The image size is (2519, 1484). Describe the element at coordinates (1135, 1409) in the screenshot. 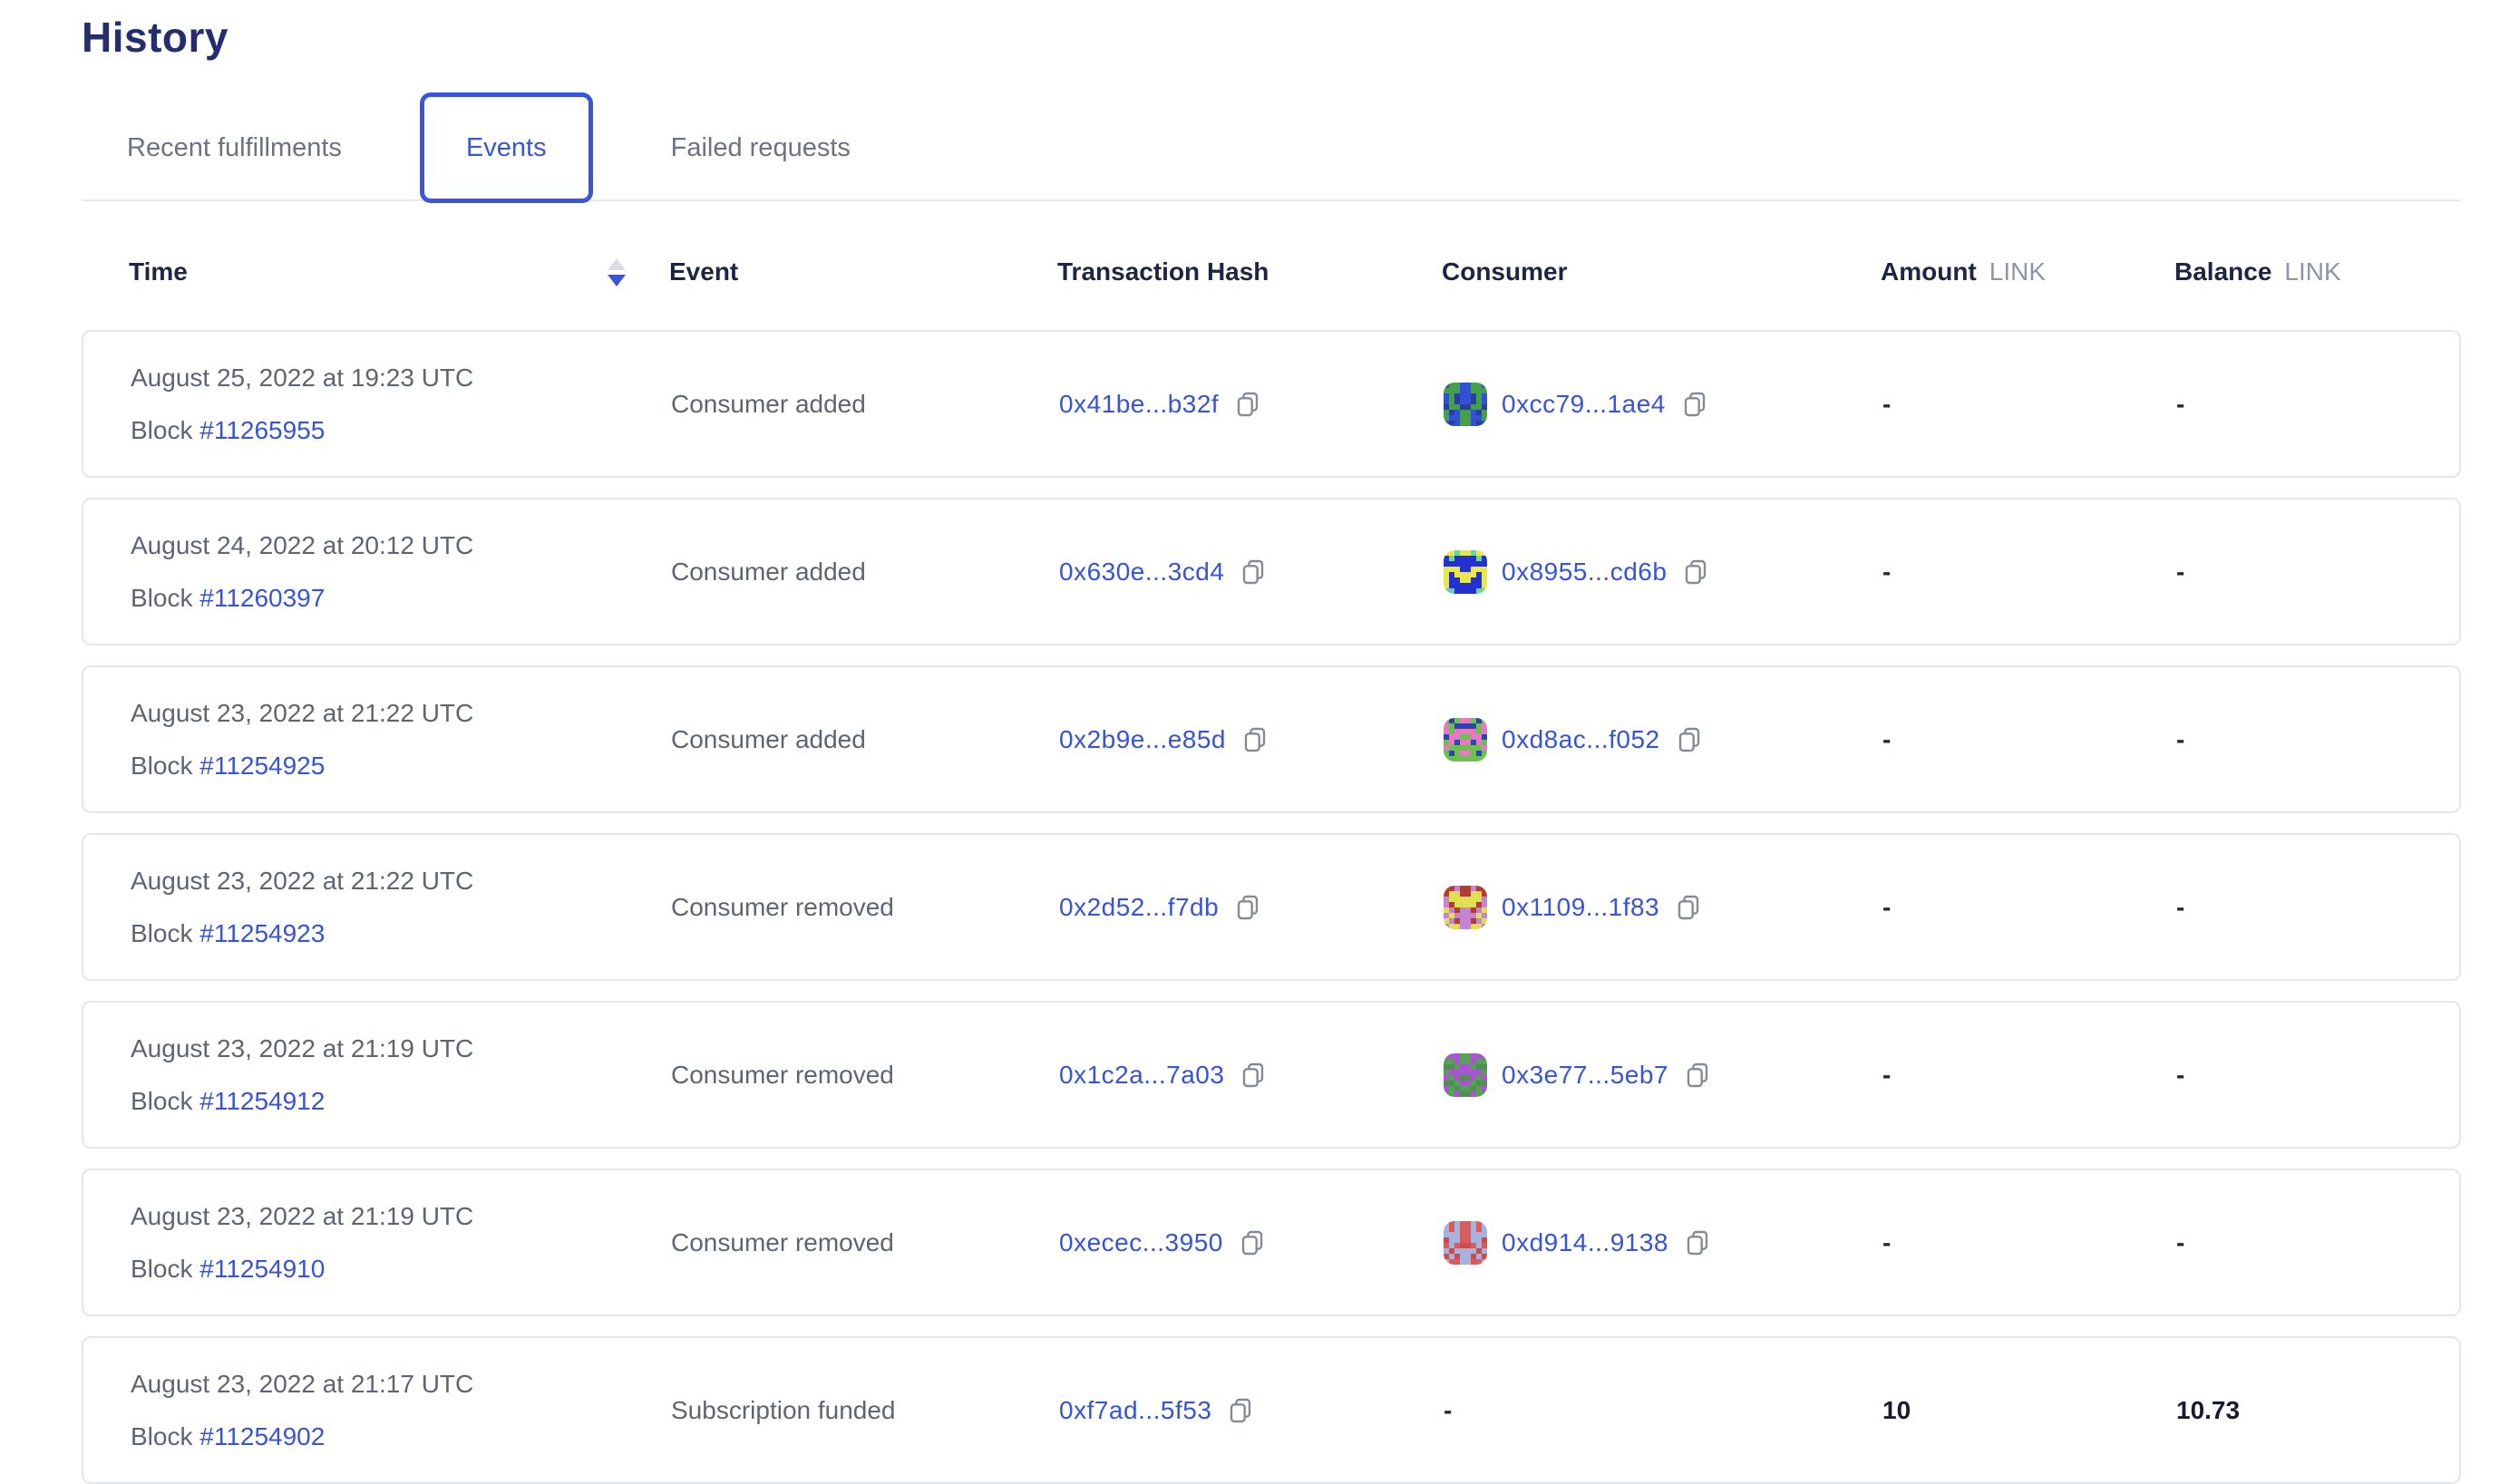

I see `transaction-hash-link: 0xf7ad...5f53` at that location.